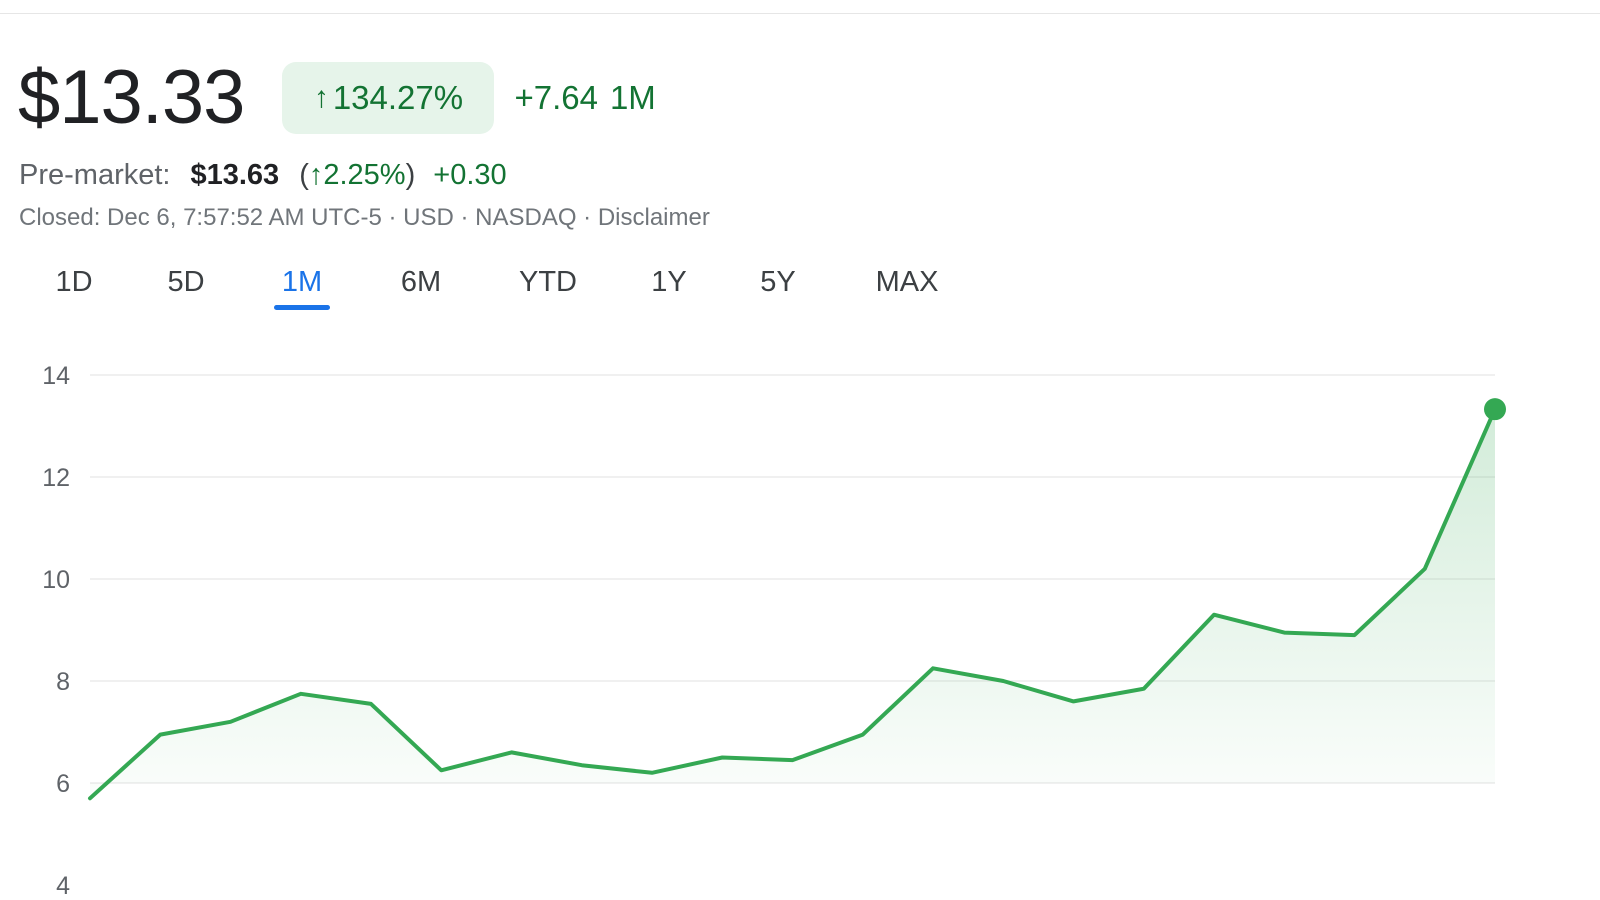  I want to click on tab-5y: 5Y, so click(778, 282).